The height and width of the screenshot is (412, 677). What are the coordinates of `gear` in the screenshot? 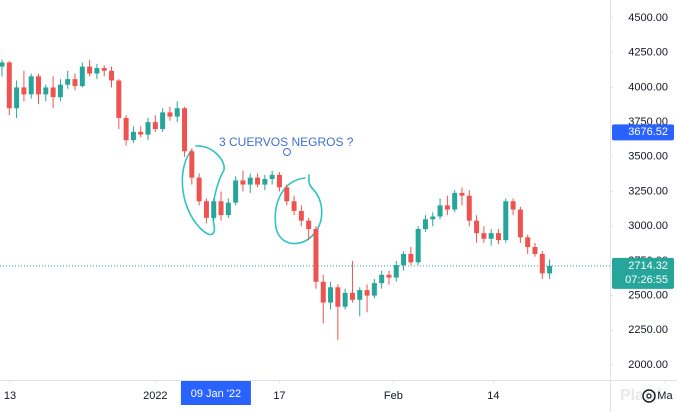 It's located at (649, 396).